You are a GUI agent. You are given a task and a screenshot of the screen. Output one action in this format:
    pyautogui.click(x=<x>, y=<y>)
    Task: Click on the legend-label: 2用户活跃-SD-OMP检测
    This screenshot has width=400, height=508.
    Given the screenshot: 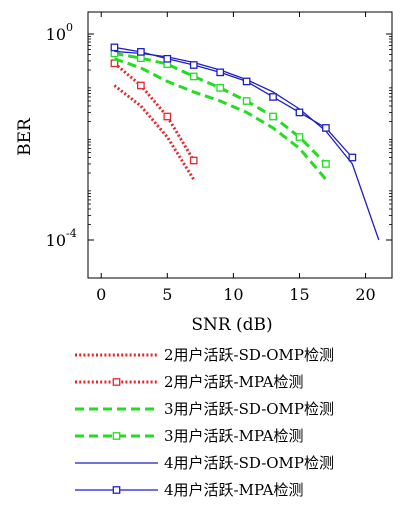 What is the action you would take?
    pyautogui.click(x=249, y=355)
    